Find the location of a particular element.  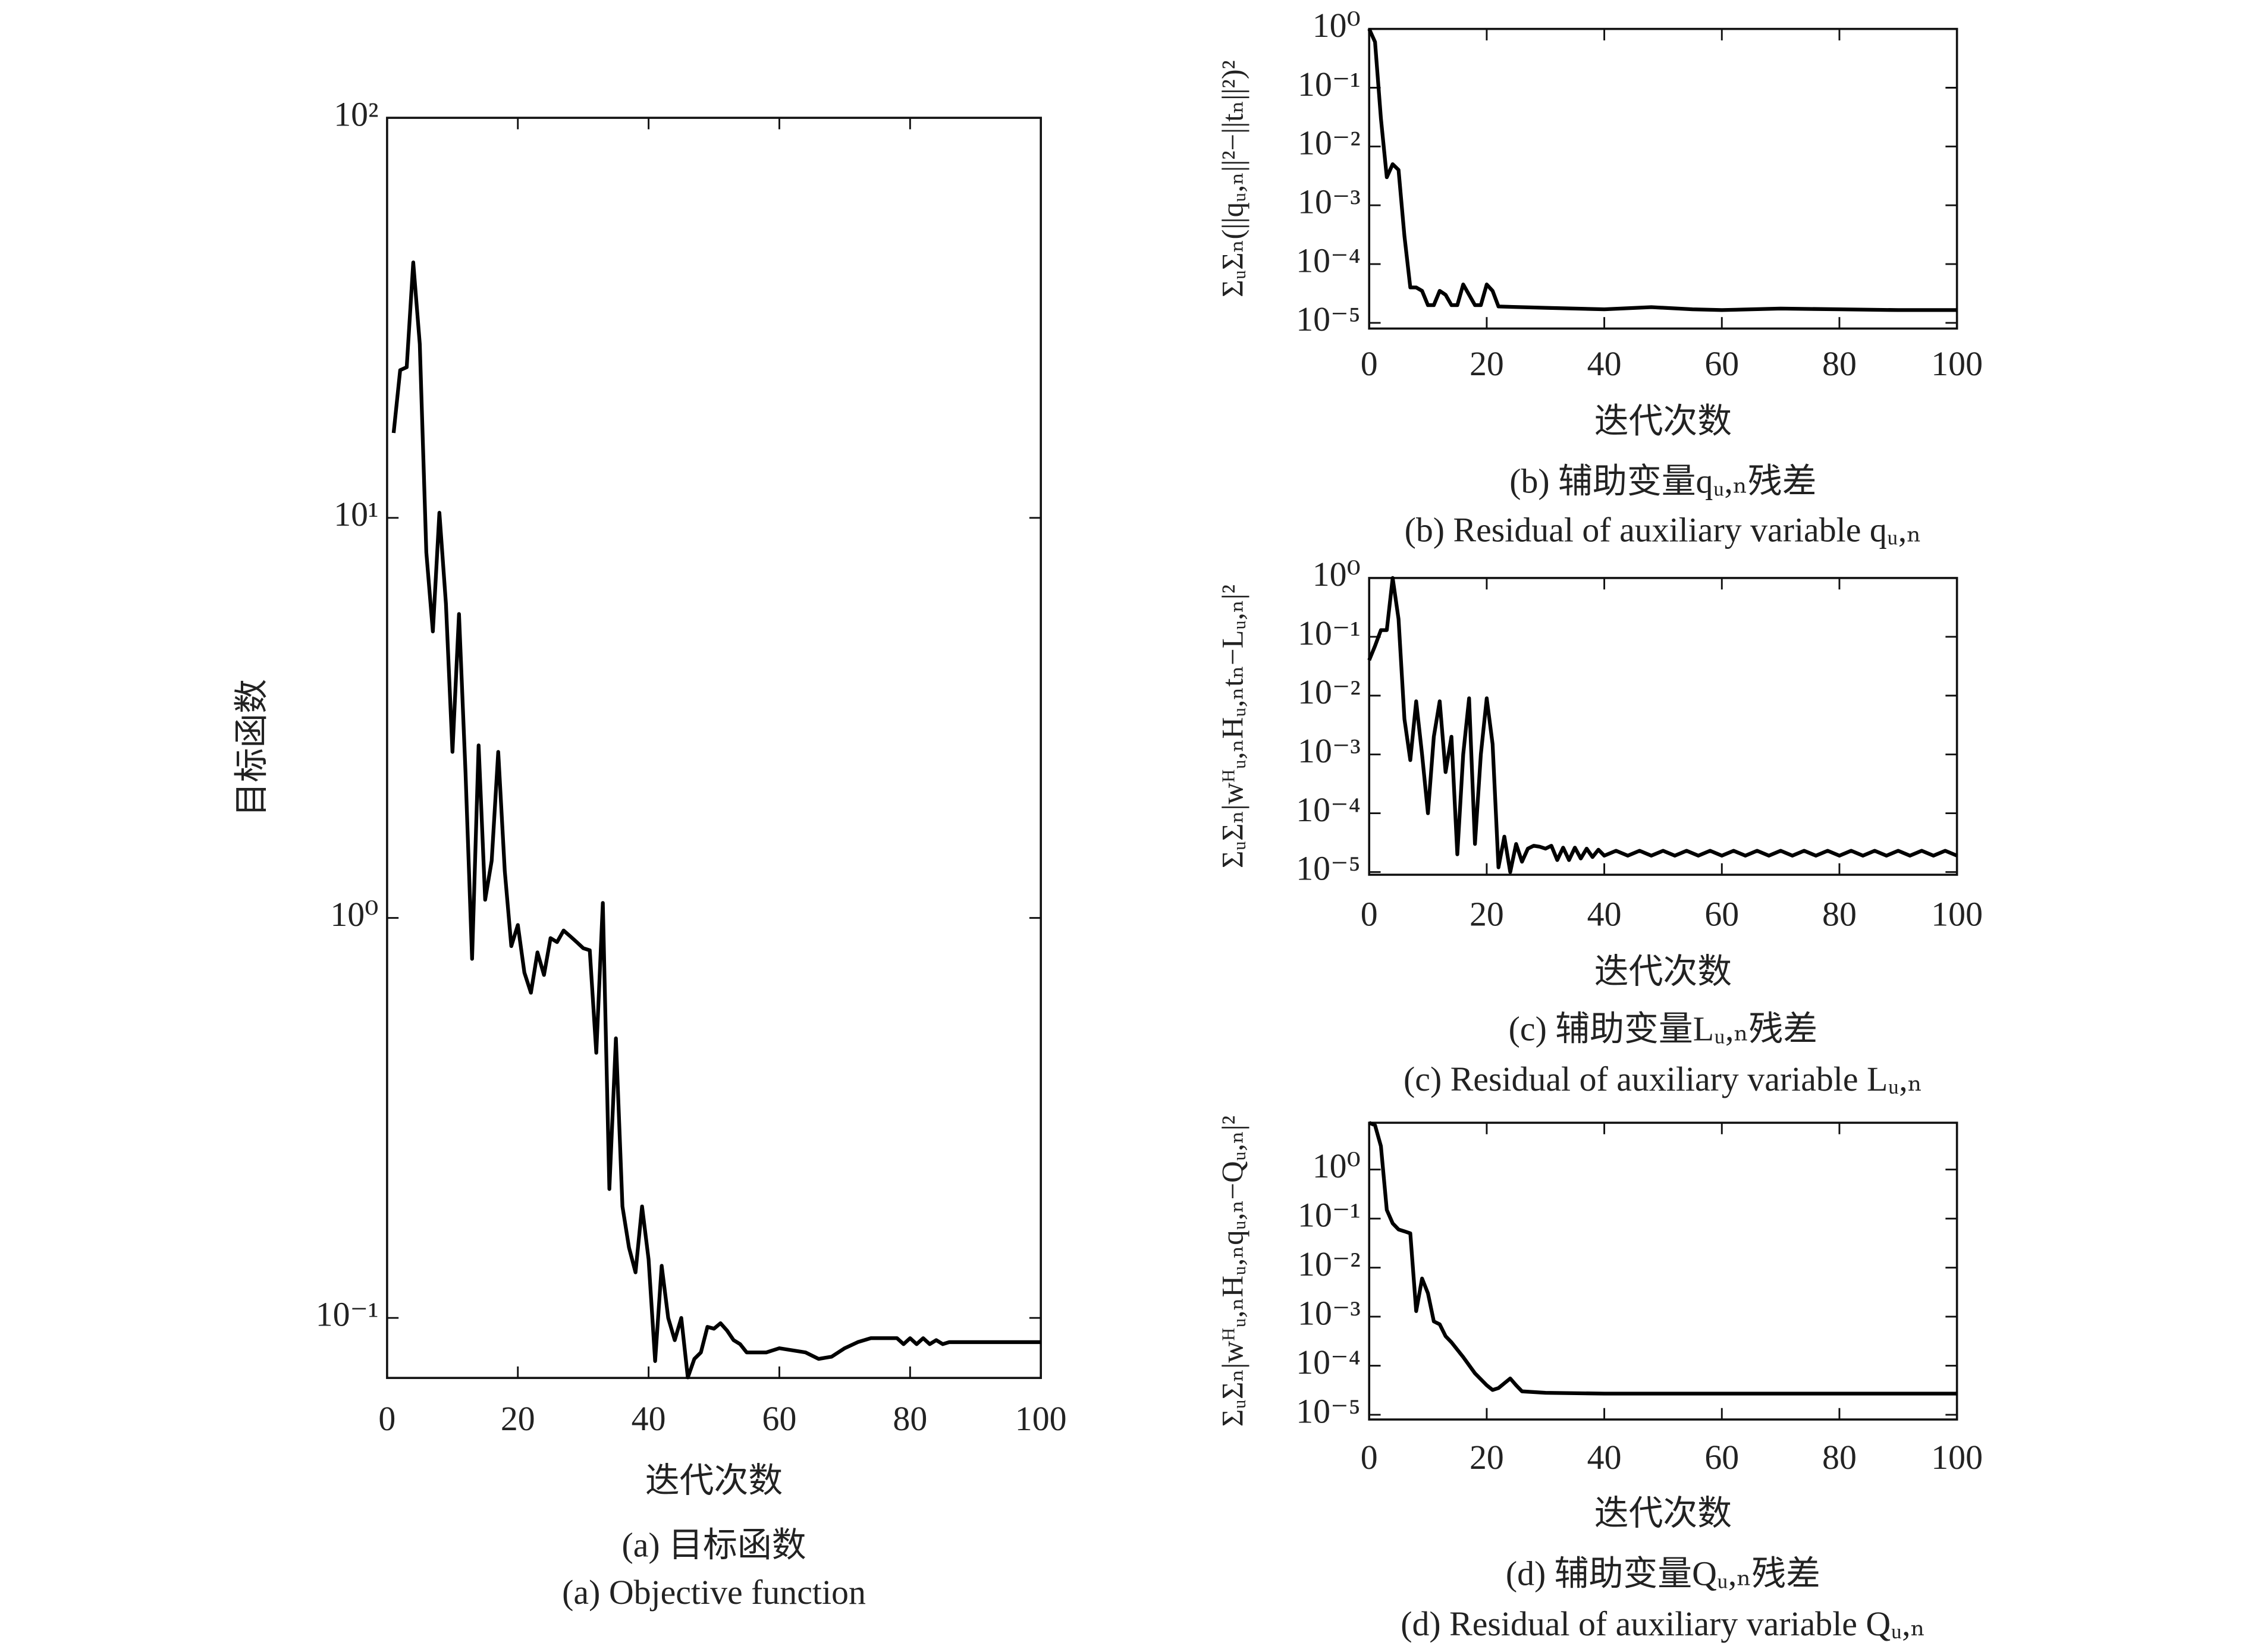

caption: (a) 目标函数 is located at coordinates (714, 1544).